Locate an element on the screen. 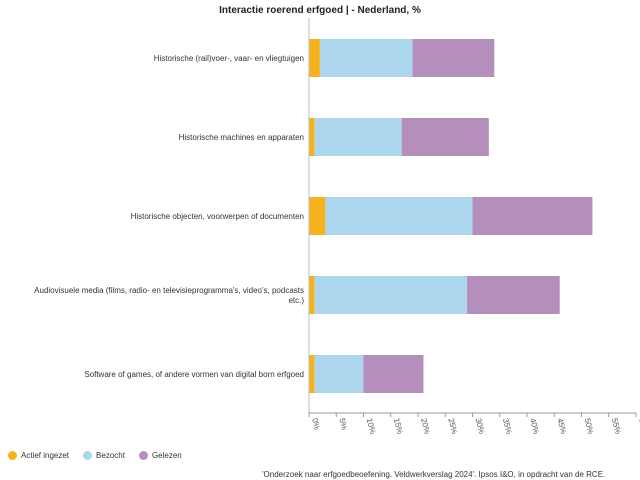 This screenshot has height=480, width=640. legend-label: Bezocht is located at coordinates (110, 455).